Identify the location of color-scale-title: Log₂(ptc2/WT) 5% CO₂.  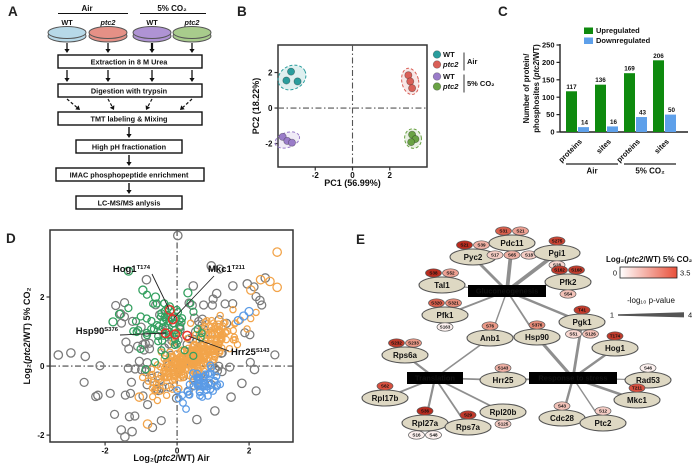
(649, 259).